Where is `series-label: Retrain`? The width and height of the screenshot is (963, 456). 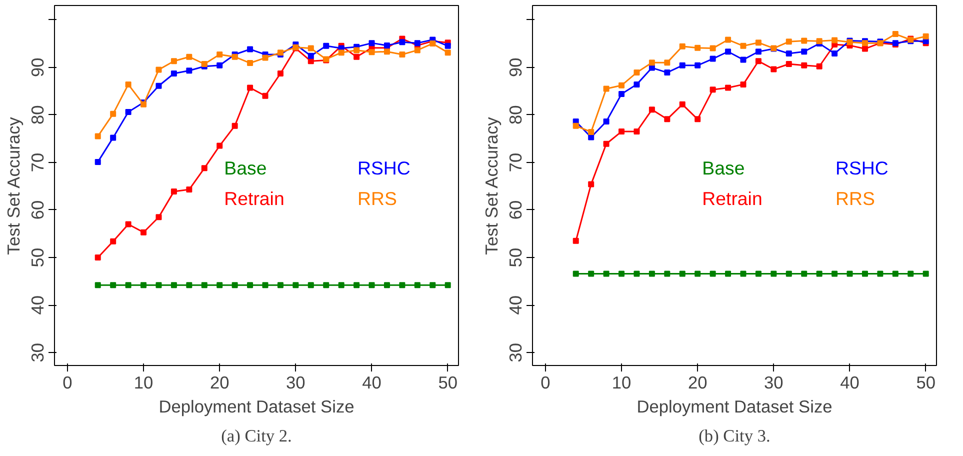
series-label: Retrain is located at coordinates (254, 198).